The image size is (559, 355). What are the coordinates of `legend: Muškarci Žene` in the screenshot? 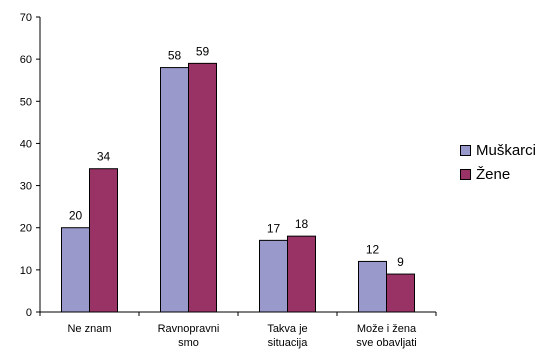 It's located at (498, 162).